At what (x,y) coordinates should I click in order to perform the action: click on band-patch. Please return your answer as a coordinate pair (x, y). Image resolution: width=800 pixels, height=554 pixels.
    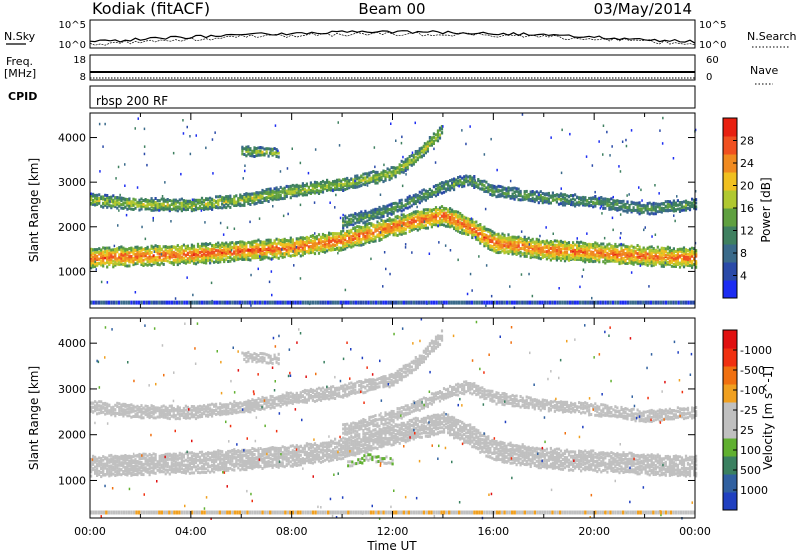
    Looking at the image, I should click on (260, 152).